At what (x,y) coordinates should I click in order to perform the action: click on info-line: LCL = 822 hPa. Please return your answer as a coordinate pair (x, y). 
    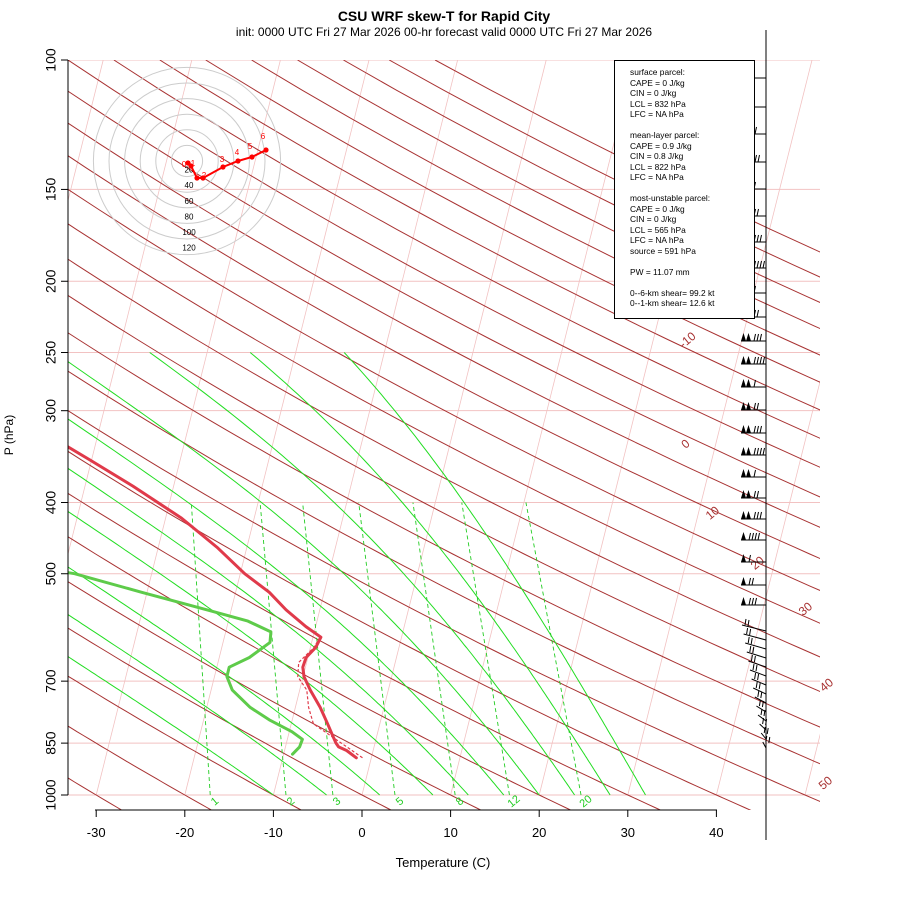
    Looking at the image, I should click on (658, 166).